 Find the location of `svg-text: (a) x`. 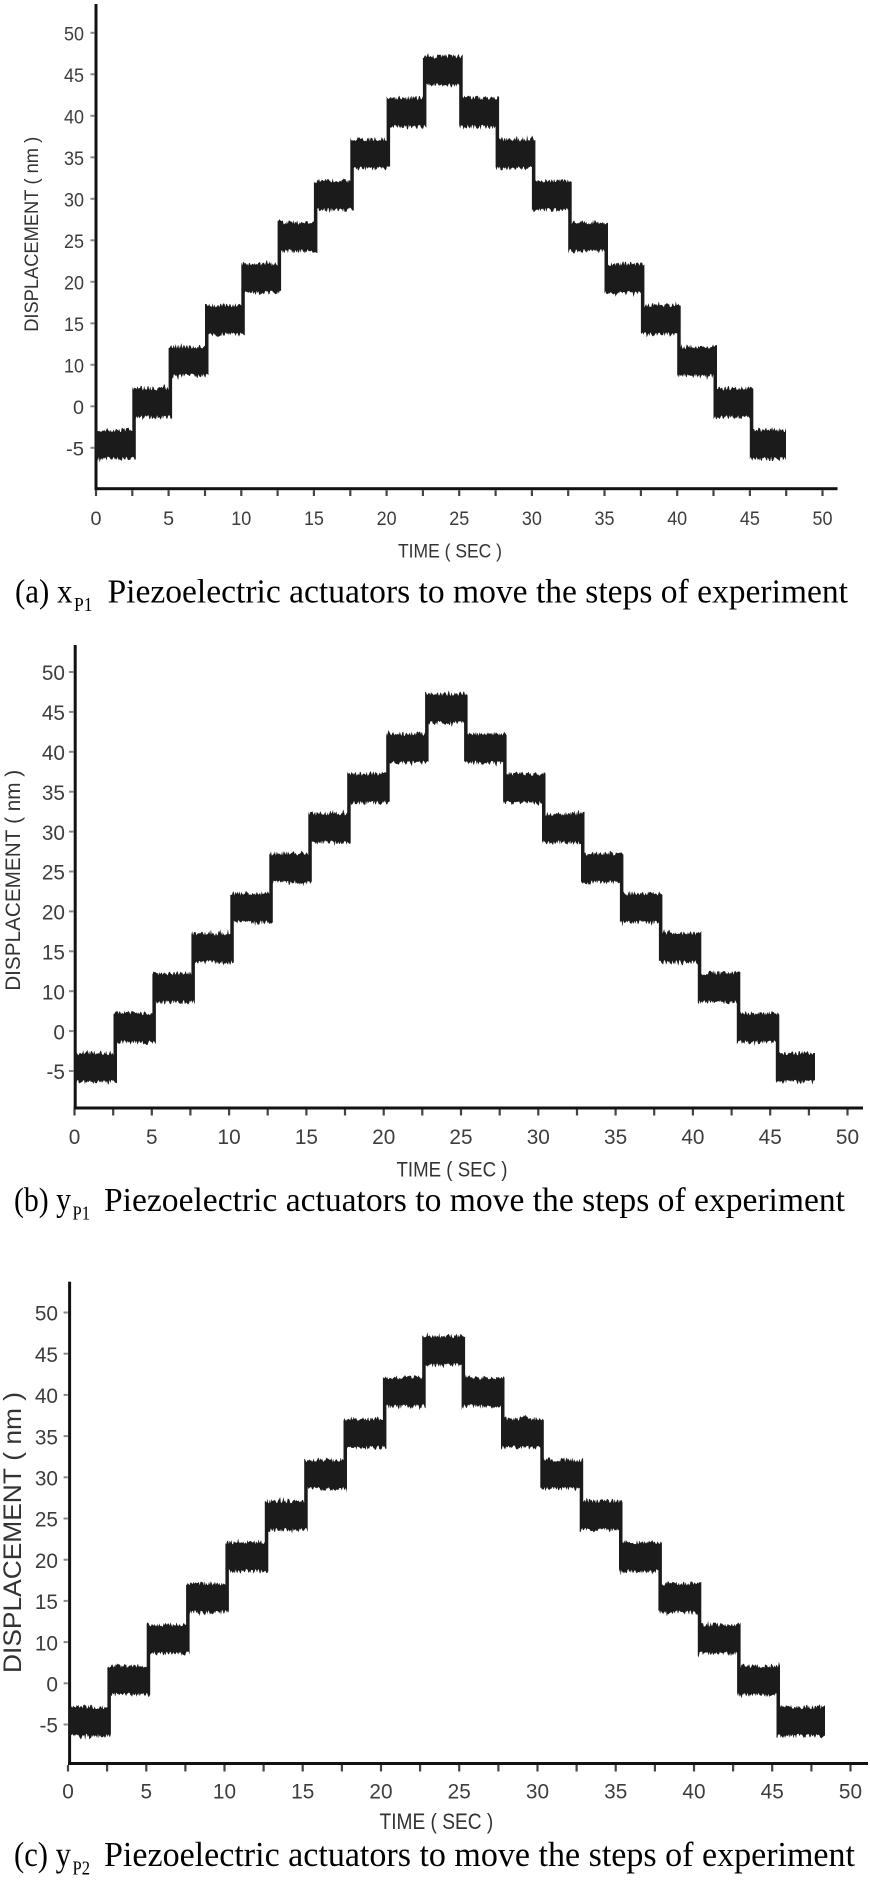

svg-text: (a) x is located at coordinates (44, 592).